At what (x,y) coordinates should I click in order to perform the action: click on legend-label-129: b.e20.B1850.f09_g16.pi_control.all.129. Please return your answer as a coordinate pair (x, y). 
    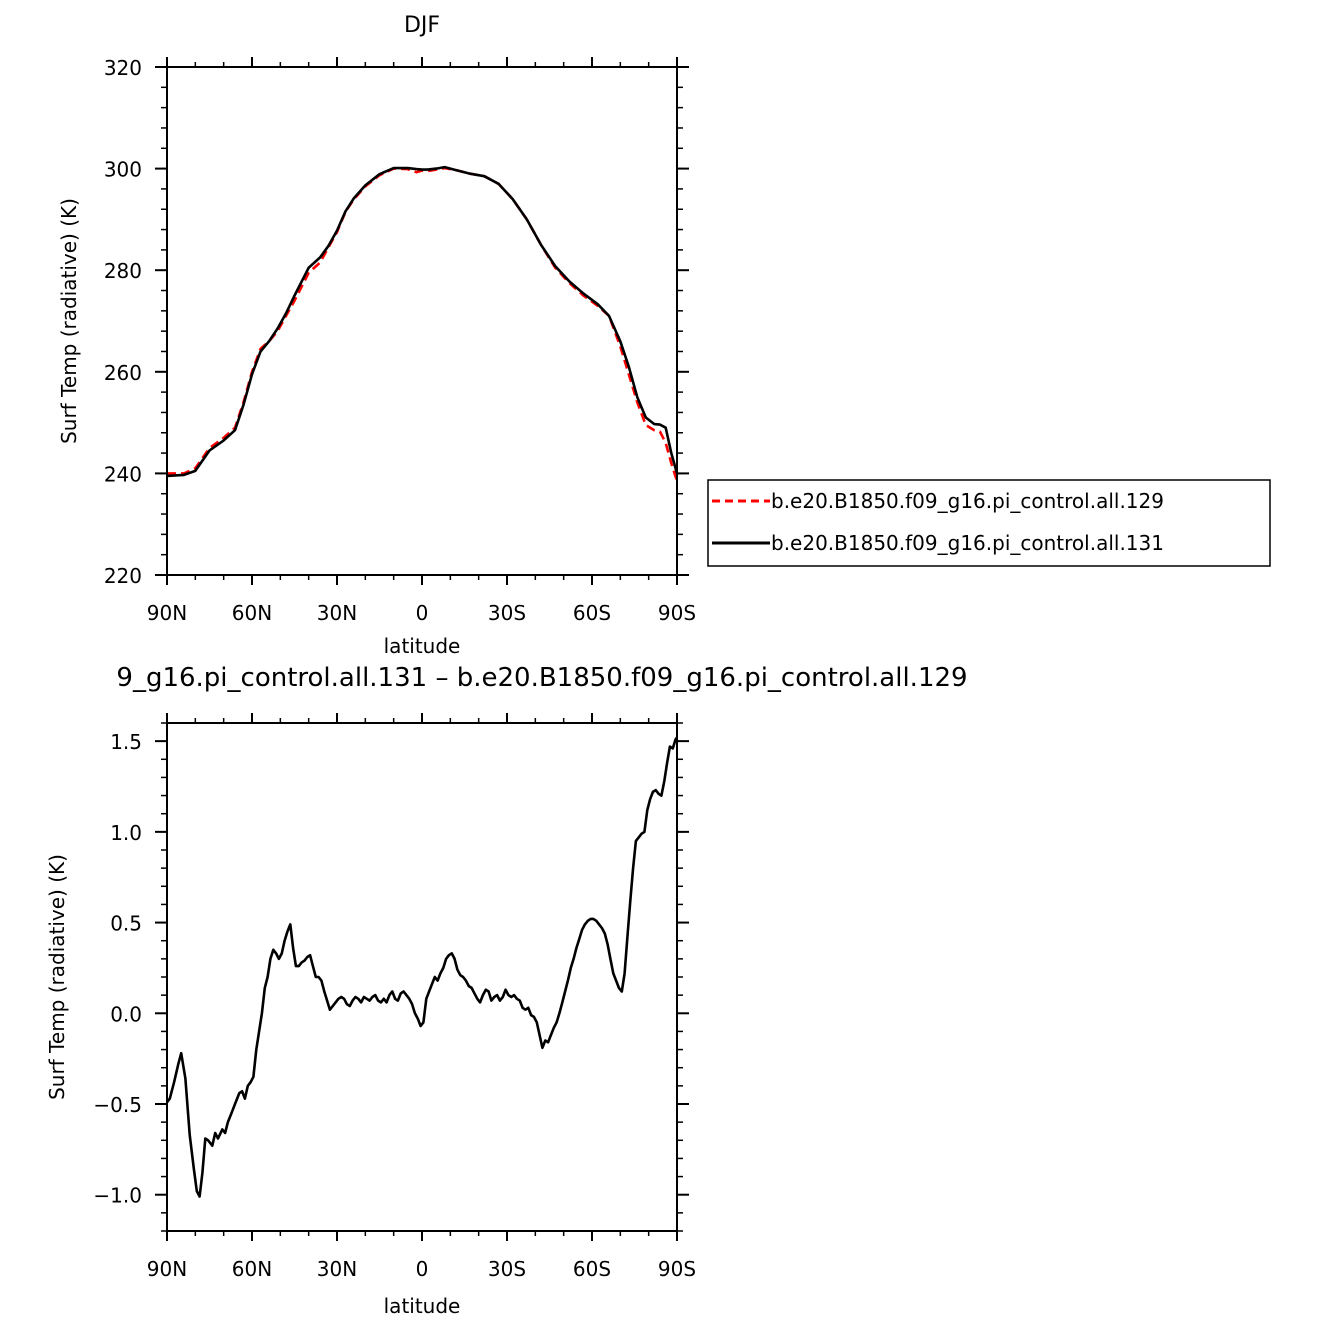
    Looking at the image, I should click on (967, 501).